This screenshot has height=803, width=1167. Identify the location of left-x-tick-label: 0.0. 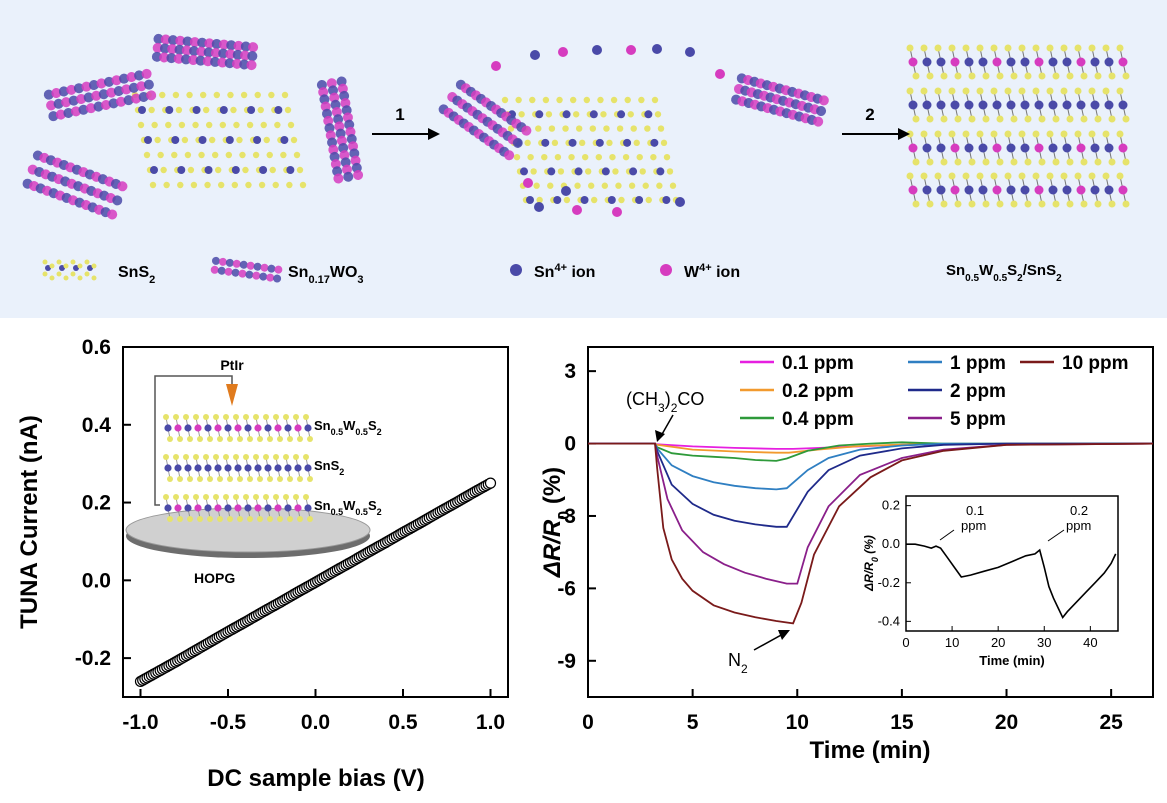
(315, 722).